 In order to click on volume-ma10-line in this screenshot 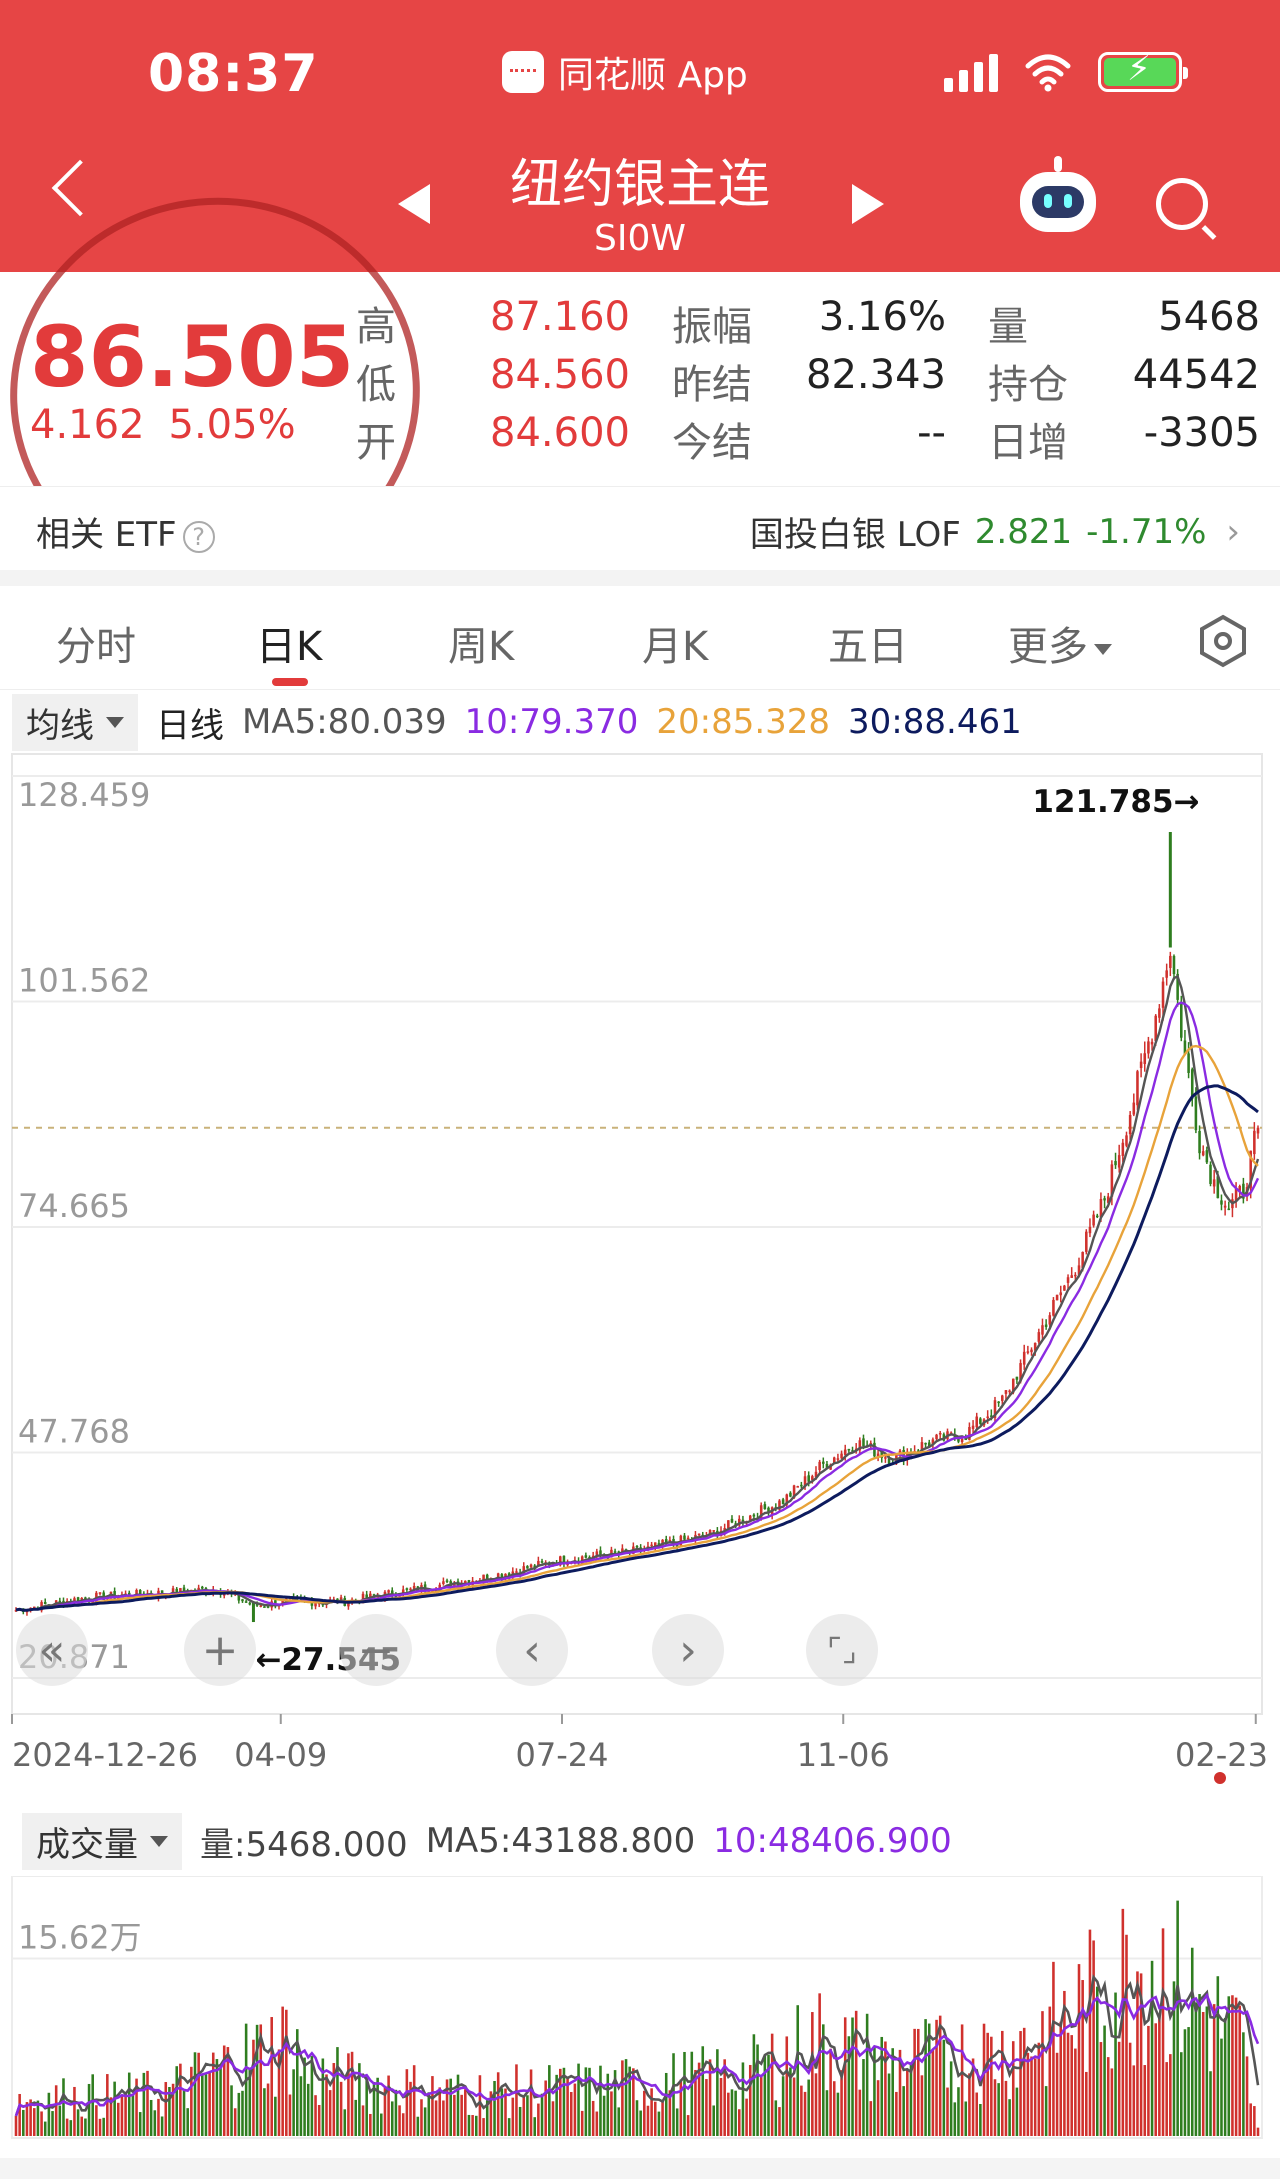, I will do `click(637, 2054)`.